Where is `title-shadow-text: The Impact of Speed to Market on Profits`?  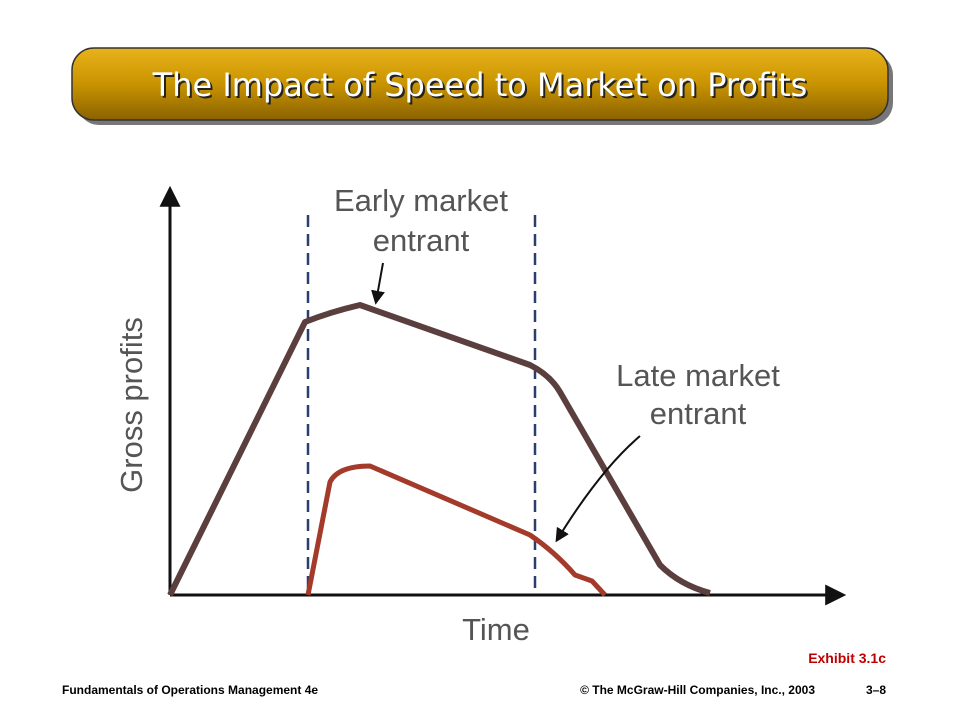
title-shadow-text: The Impact of Speed to Market on Profits is located at coordinates (482, 87).